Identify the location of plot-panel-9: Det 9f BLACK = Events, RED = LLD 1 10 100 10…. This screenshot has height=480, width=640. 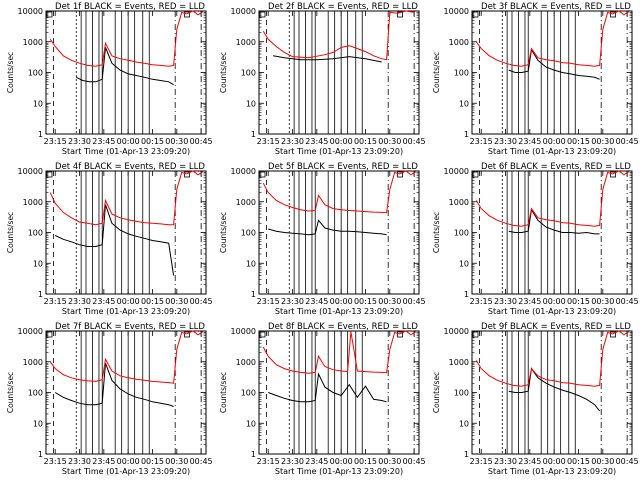
(535, 399).